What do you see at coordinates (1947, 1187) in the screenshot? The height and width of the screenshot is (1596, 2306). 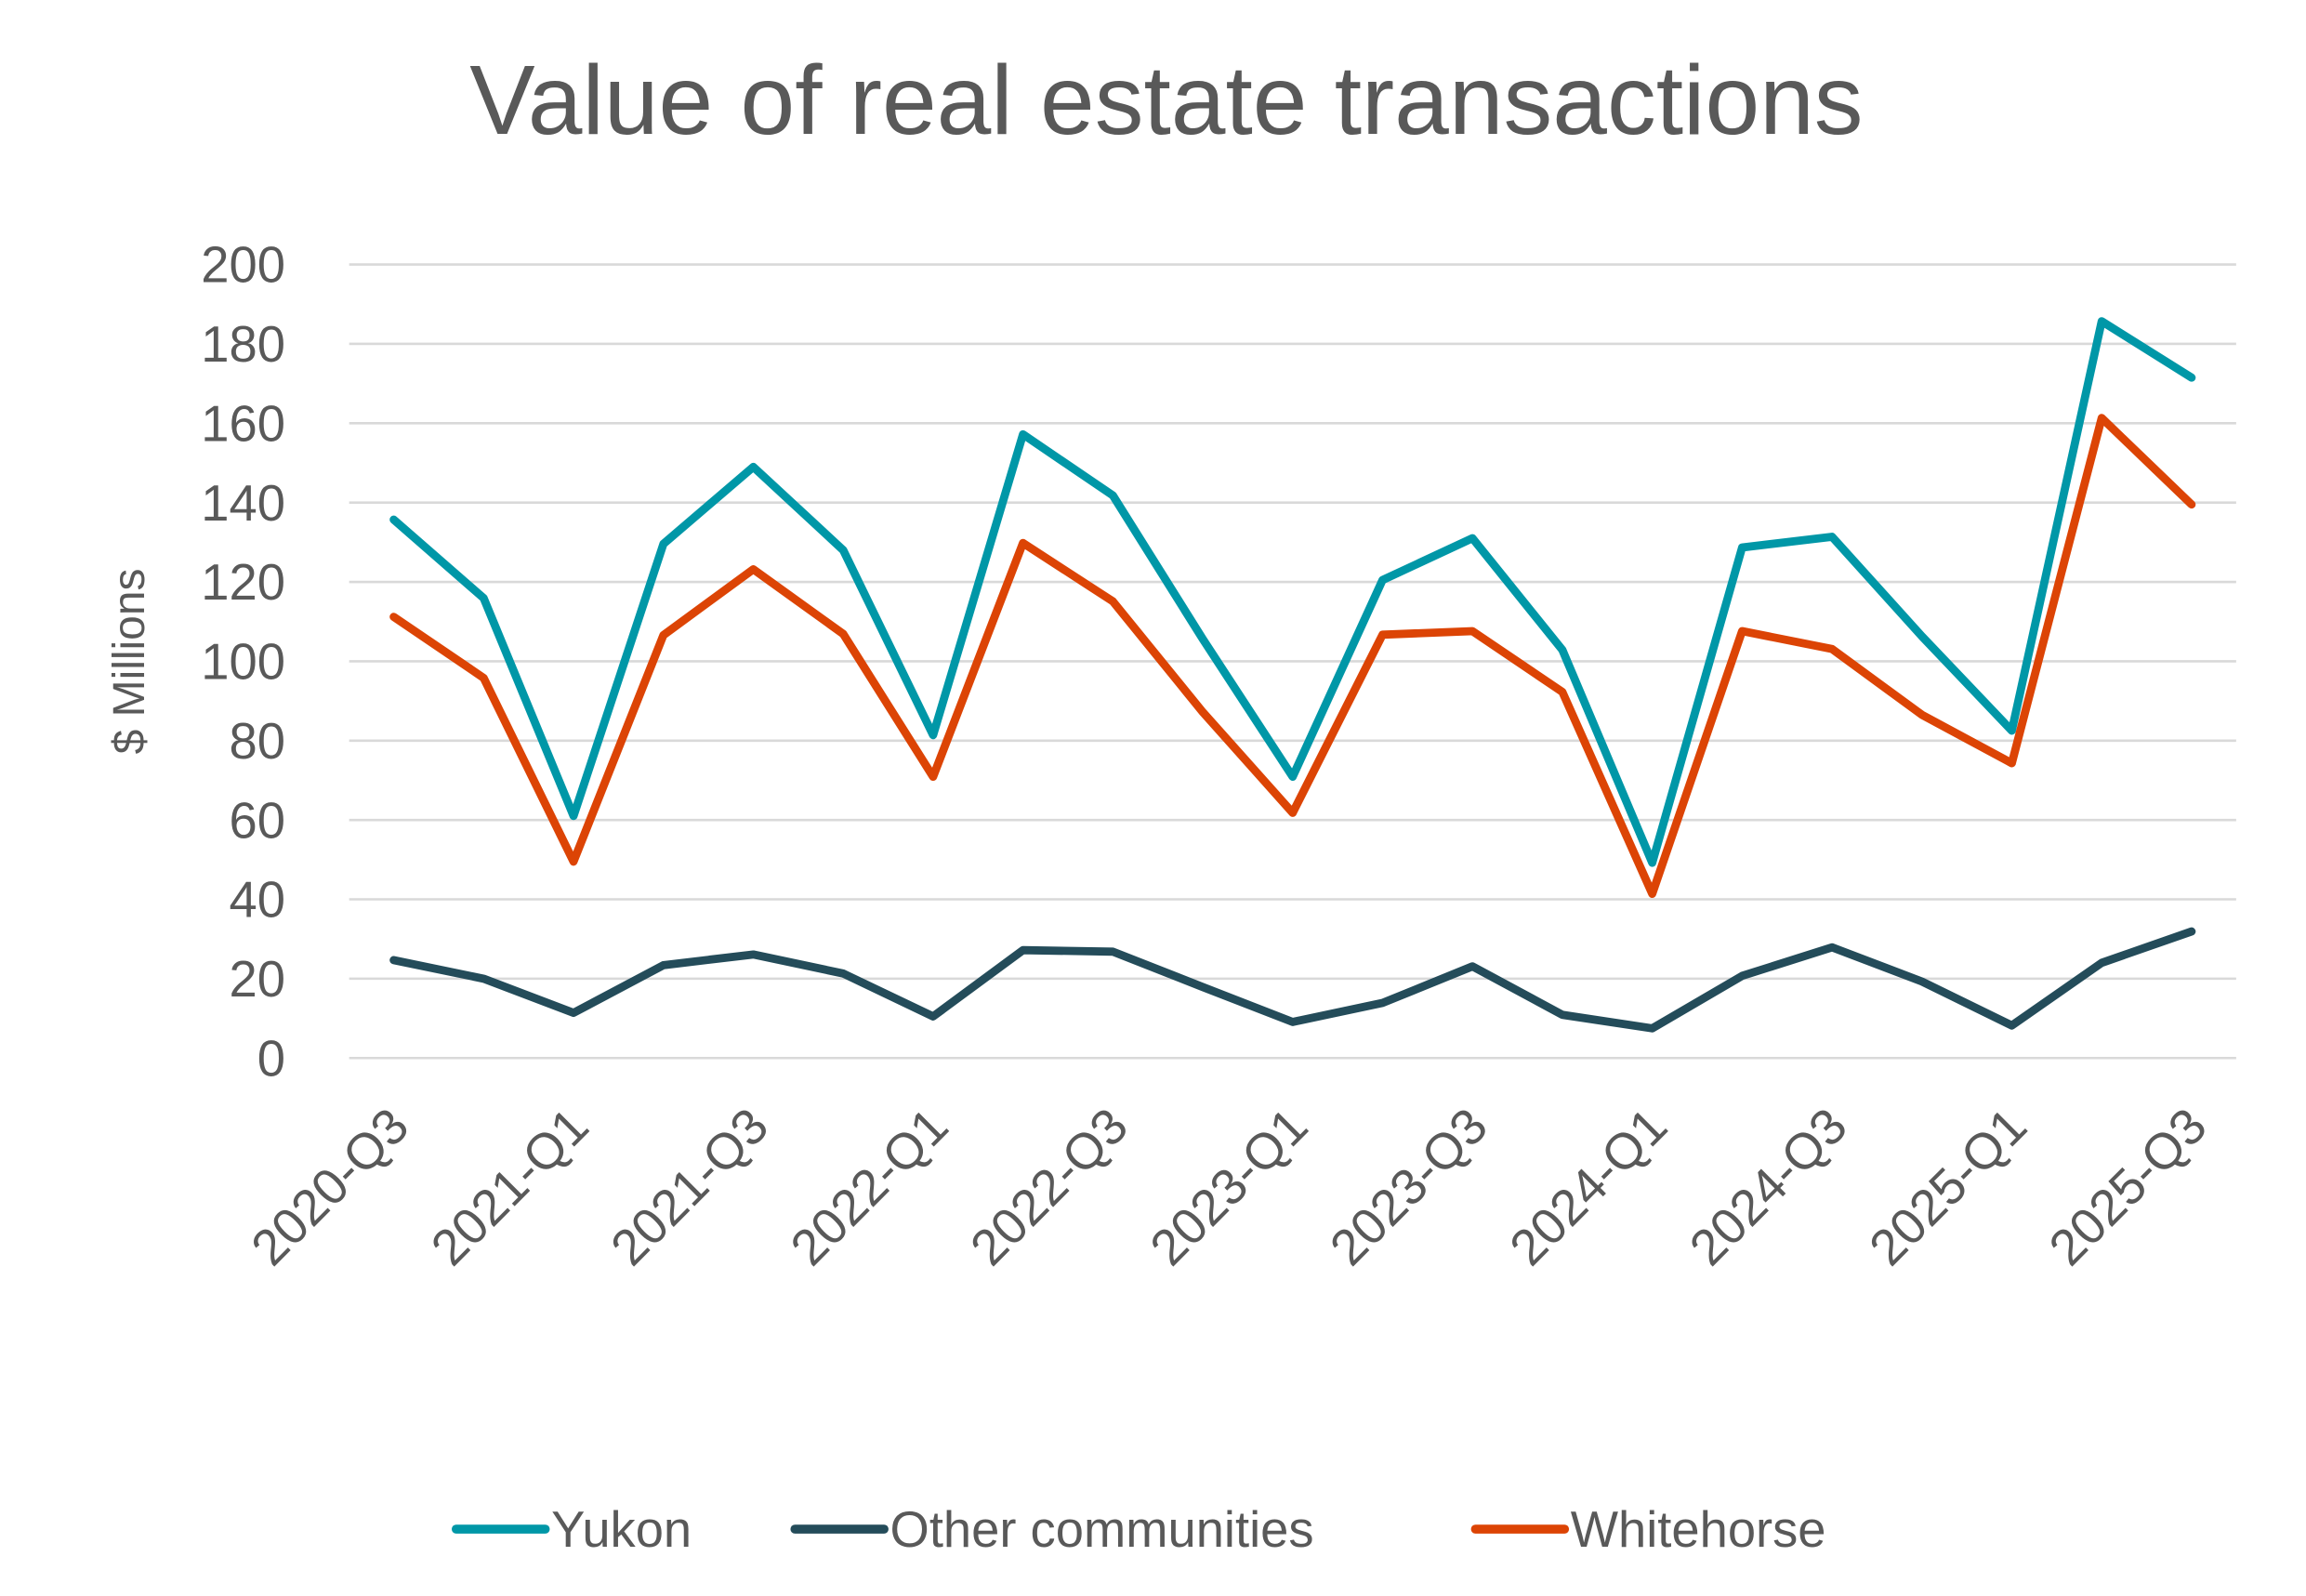 I see `x-tick-label: 2025-Q1` at bounding box center [1947, 1187].